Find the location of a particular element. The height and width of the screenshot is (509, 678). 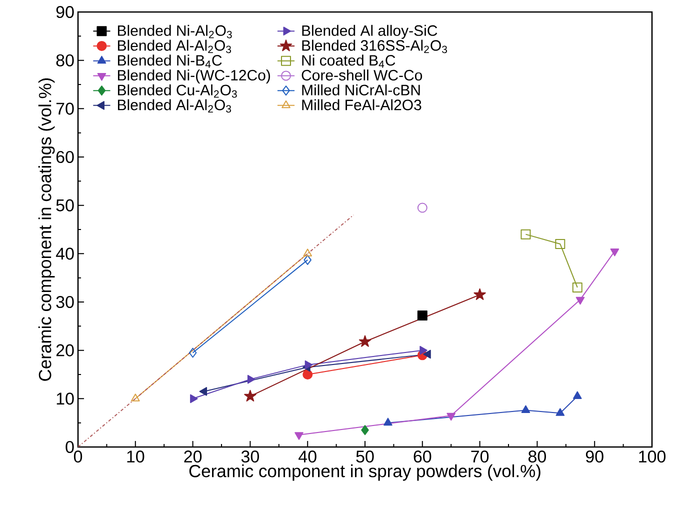

x-tick-label: 30 is located at coordinates (250, 456).